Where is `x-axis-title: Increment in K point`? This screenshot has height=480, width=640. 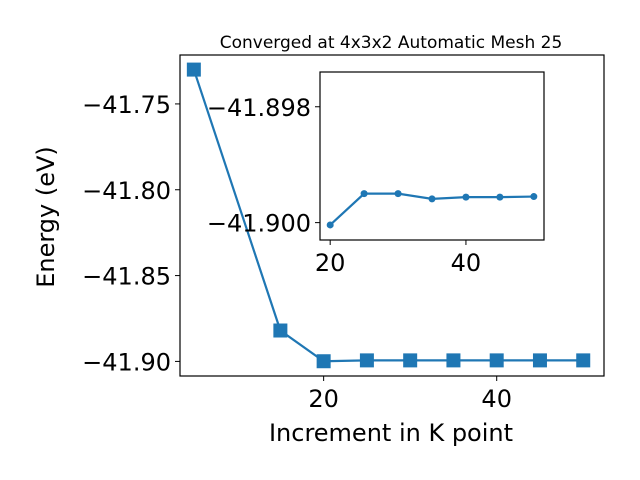 x-axis-title: Increment in K point is located at coordinates (391, 433).